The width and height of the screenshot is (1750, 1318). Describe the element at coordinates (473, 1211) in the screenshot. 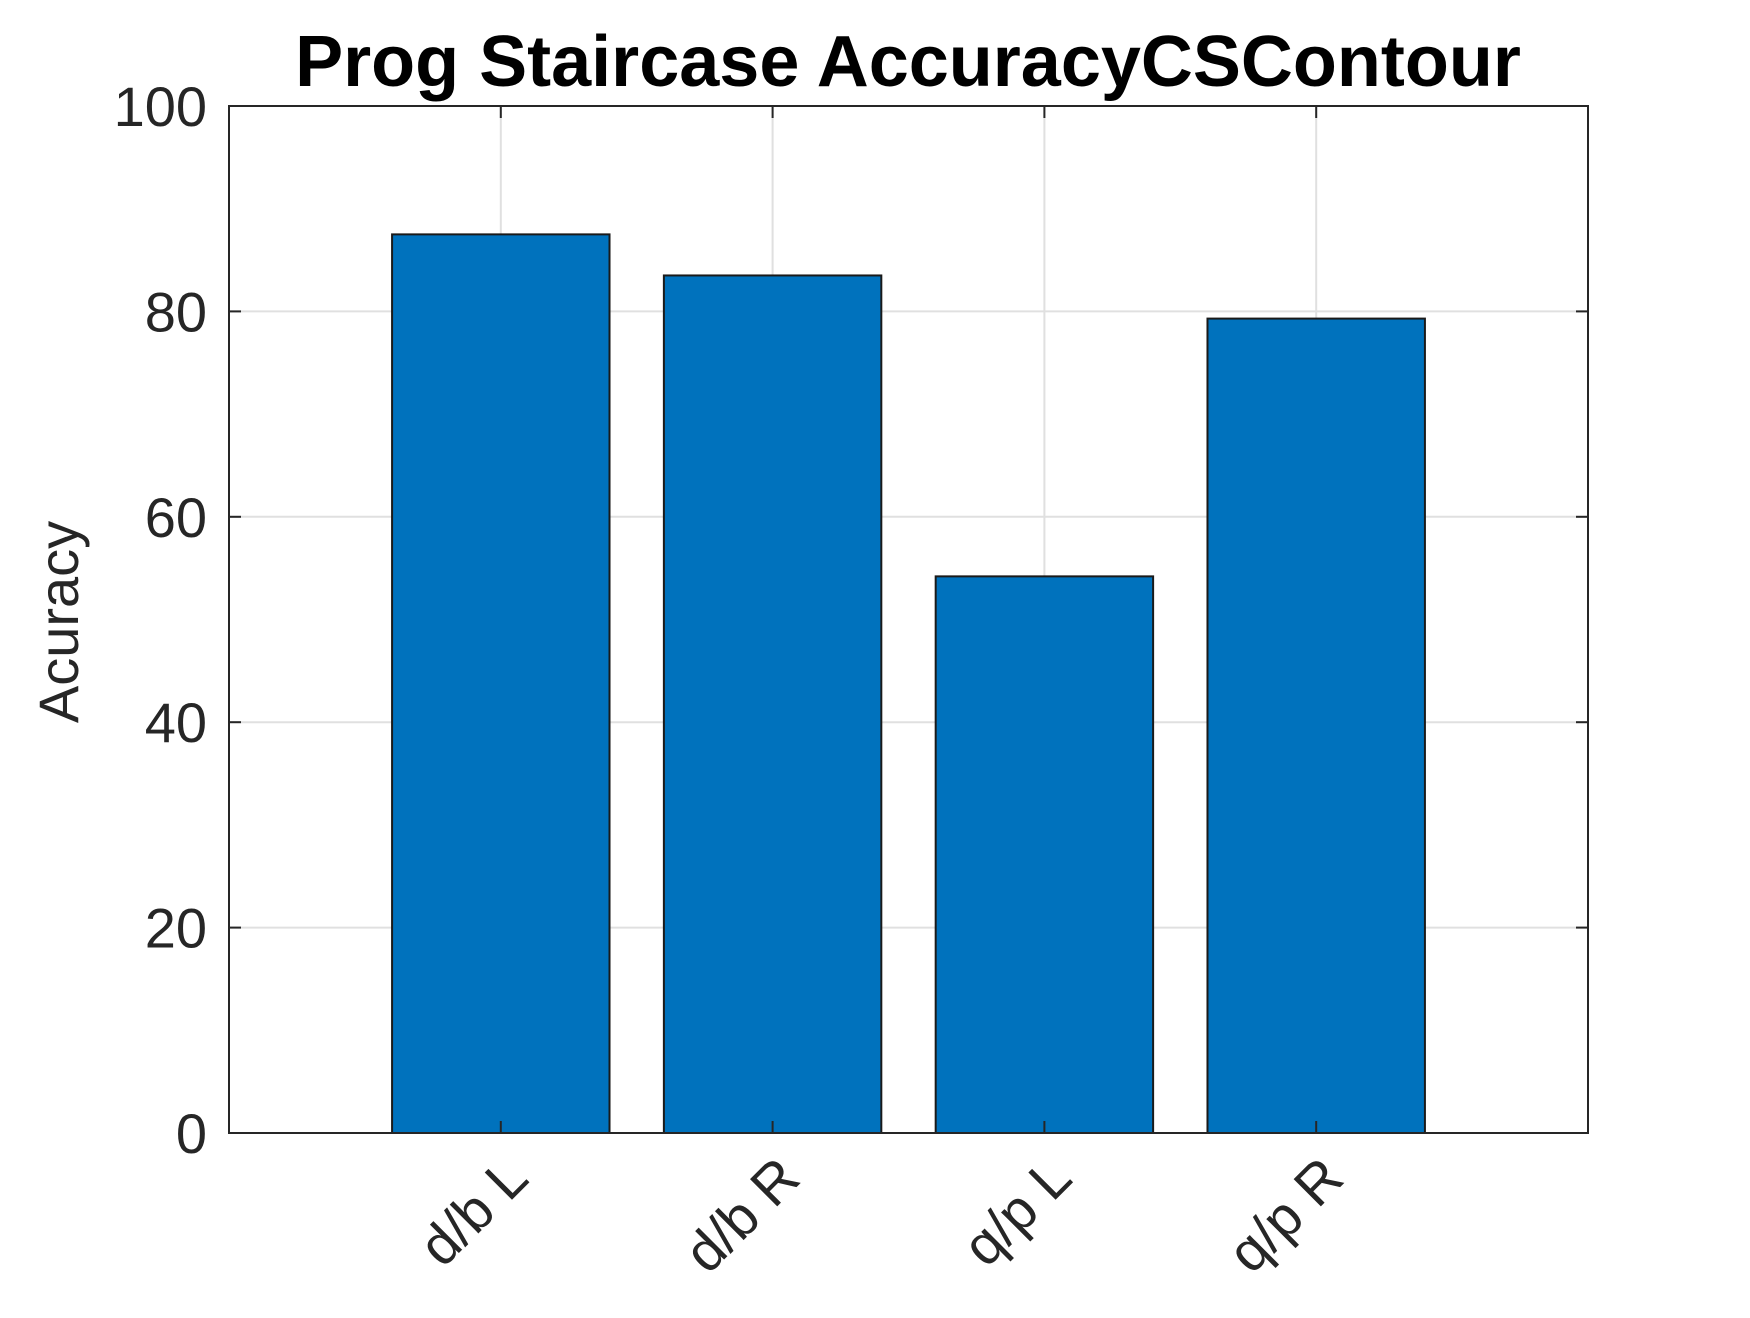

I see `x-tick-label: d/b L` at that location.